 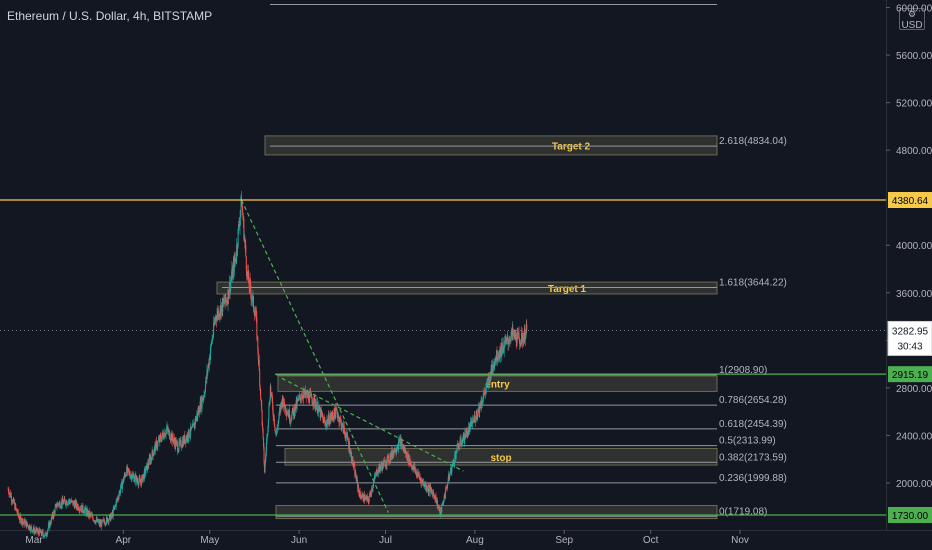 What do you see at coordinates (912, 19) in the screenshot?
I see `currency-badge: ⚙ USD` at bounding box center [912, 19].